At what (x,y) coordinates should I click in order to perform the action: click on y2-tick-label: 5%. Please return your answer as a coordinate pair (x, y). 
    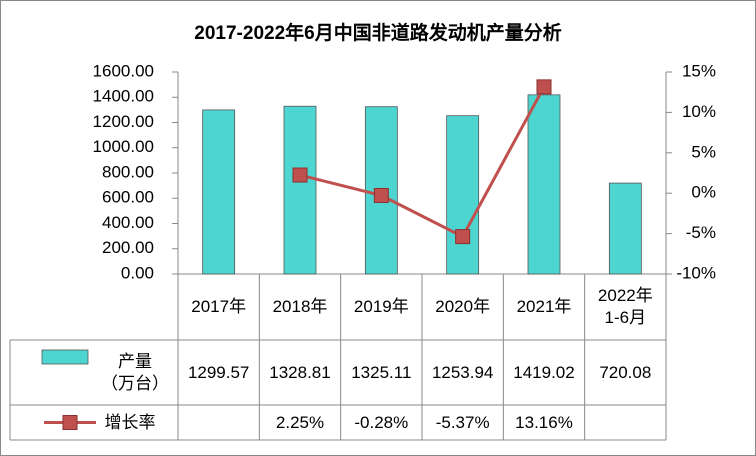
    Looking at the image, I should click on (703, 151).